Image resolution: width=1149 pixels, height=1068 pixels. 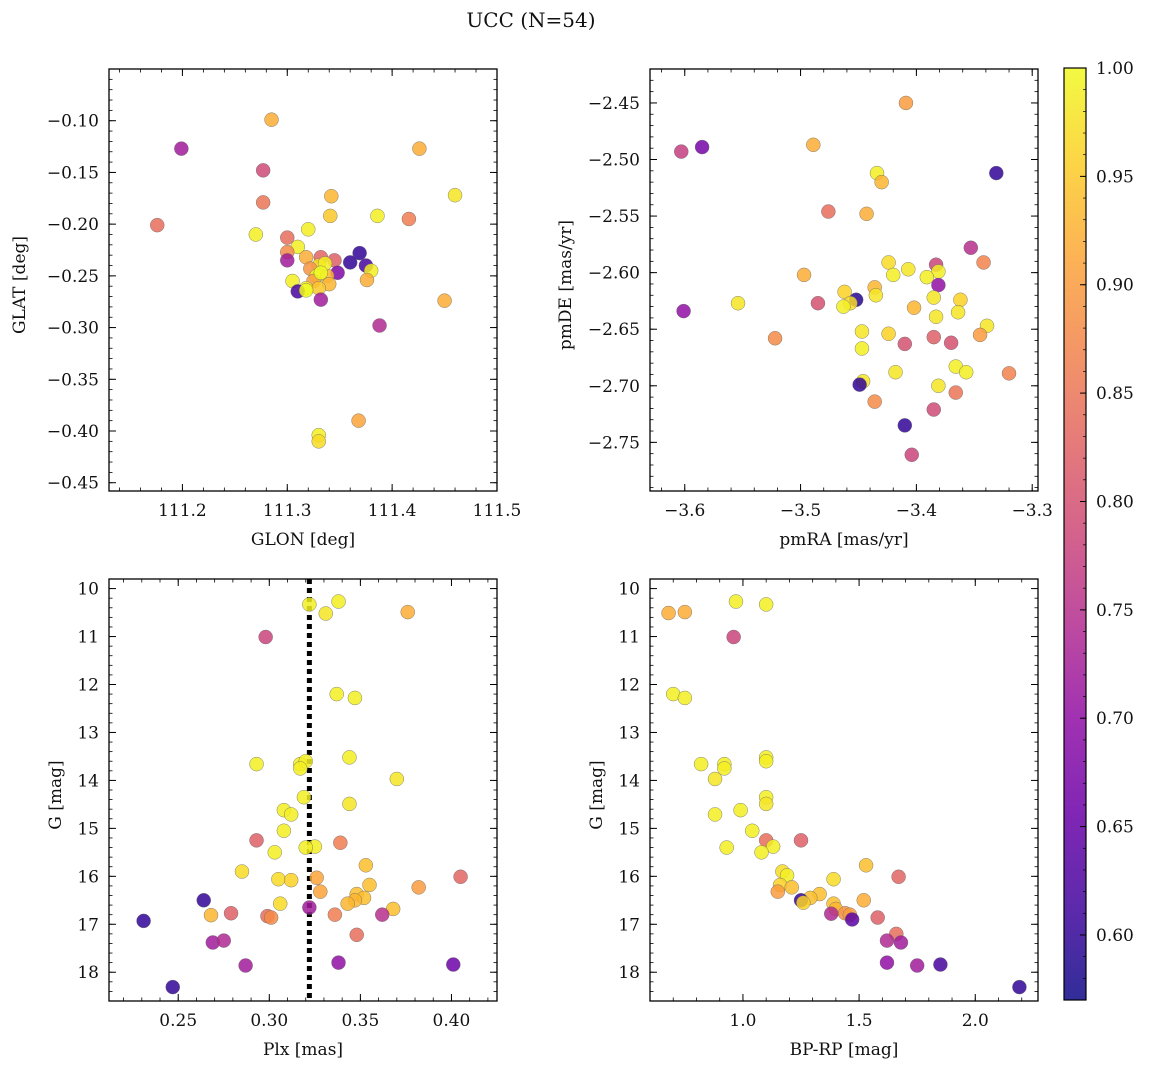 I want to click on figure-title: UCC (N=54), so click(x=530, y=20).